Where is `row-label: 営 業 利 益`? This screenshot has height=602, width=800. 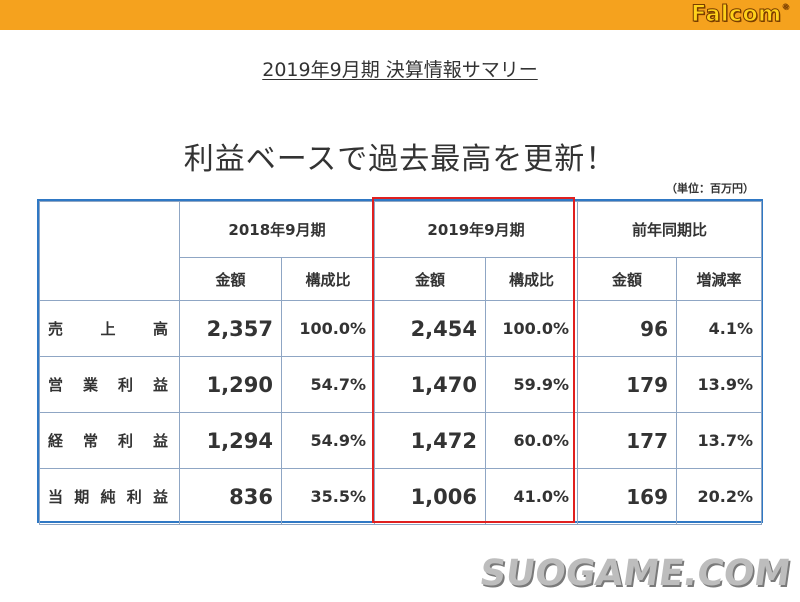
row-label: 営 業 利 益 is located at coordinates (109, 384).